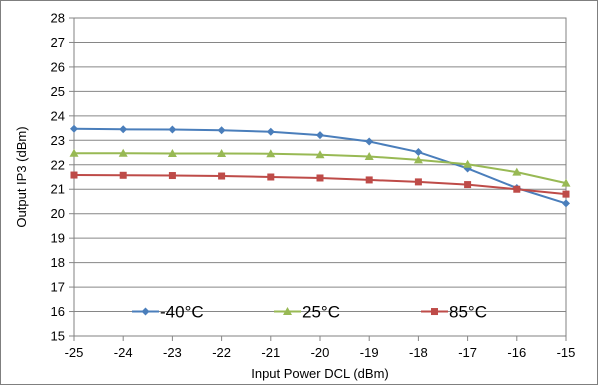  What do you see at coordinates (467, 352) in the screenshot?
I see `x-tick-label: -17` at bounding box center [467, 352].